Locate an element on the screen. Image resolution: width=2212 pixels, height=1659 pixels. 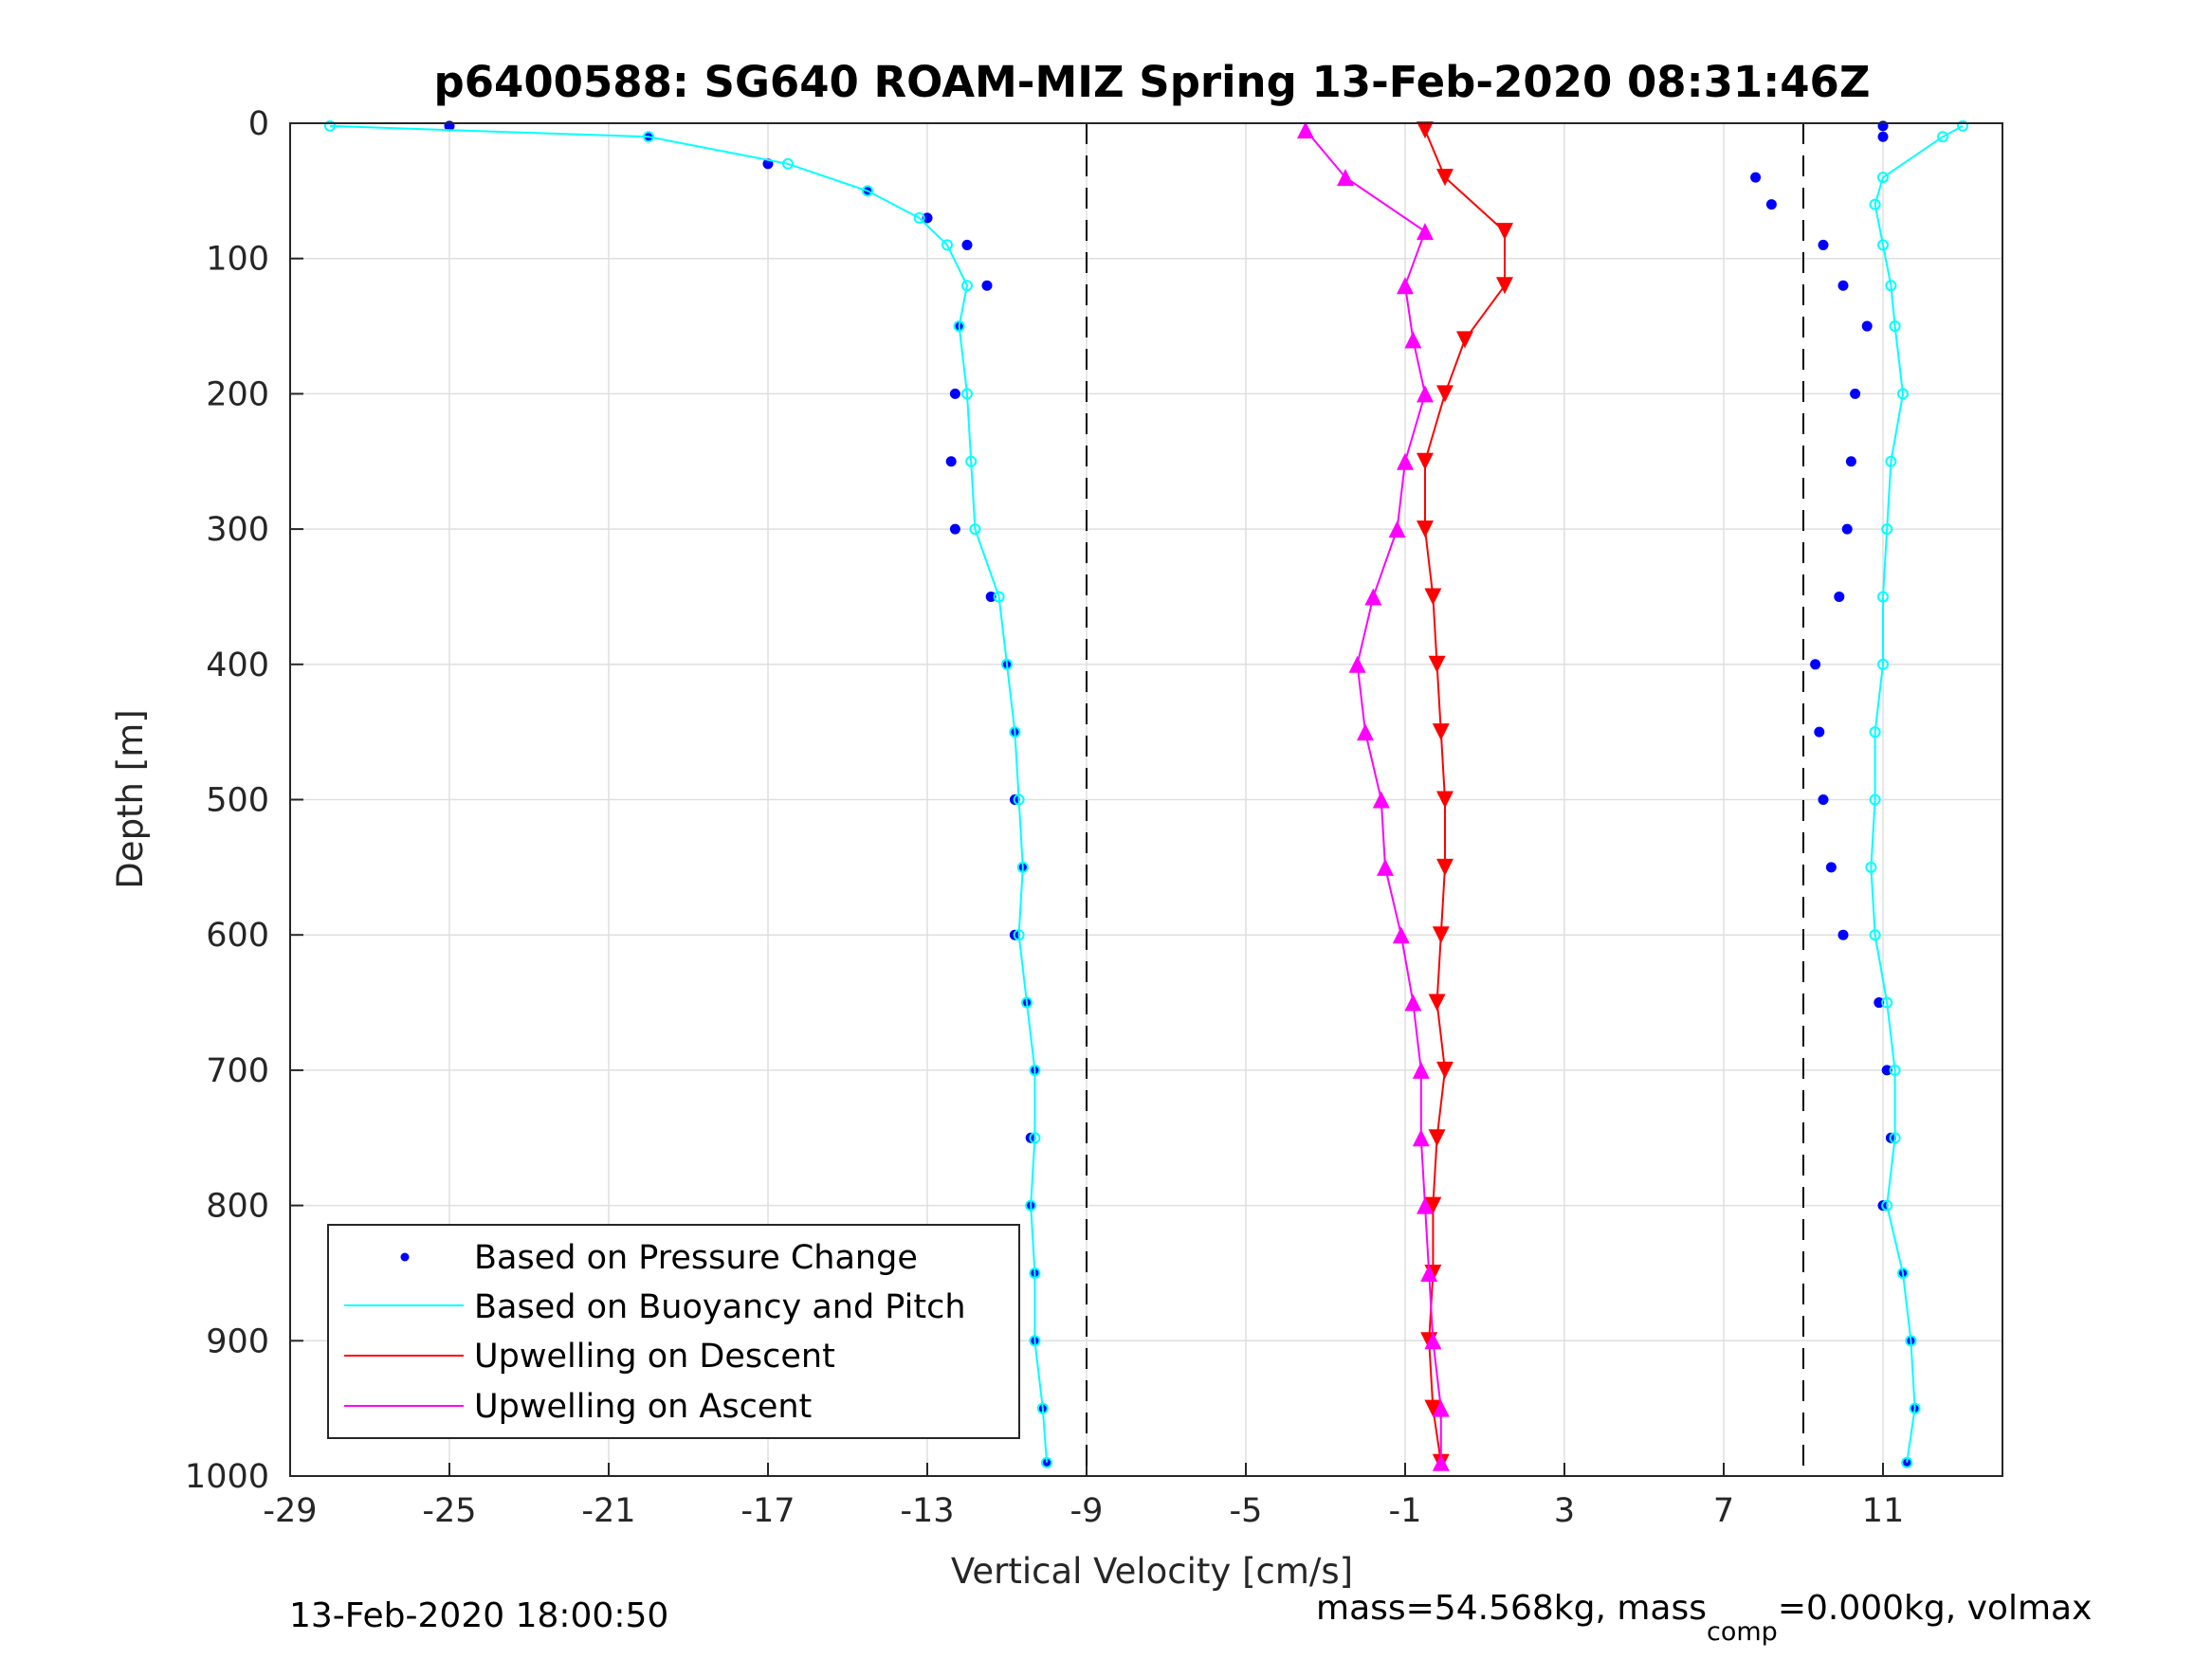
footer-mass-sub: comp is located at coordinates (1742, 1632).